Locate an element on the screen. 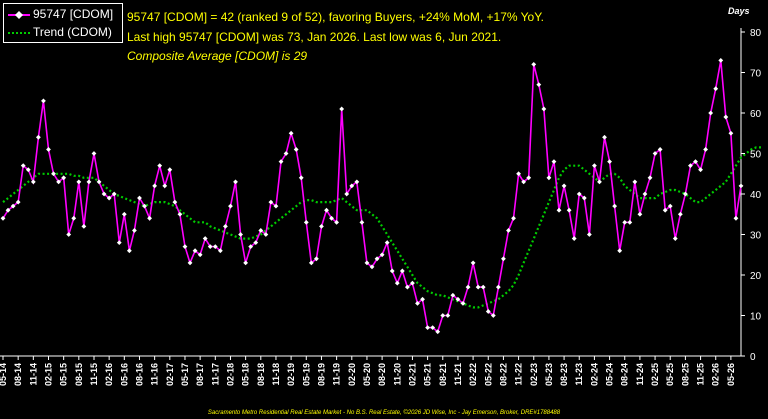 The height and width of the screenshot is (419, 768). legend-label-trend: Trend (CDOM) is located at coordinates (72, 32).